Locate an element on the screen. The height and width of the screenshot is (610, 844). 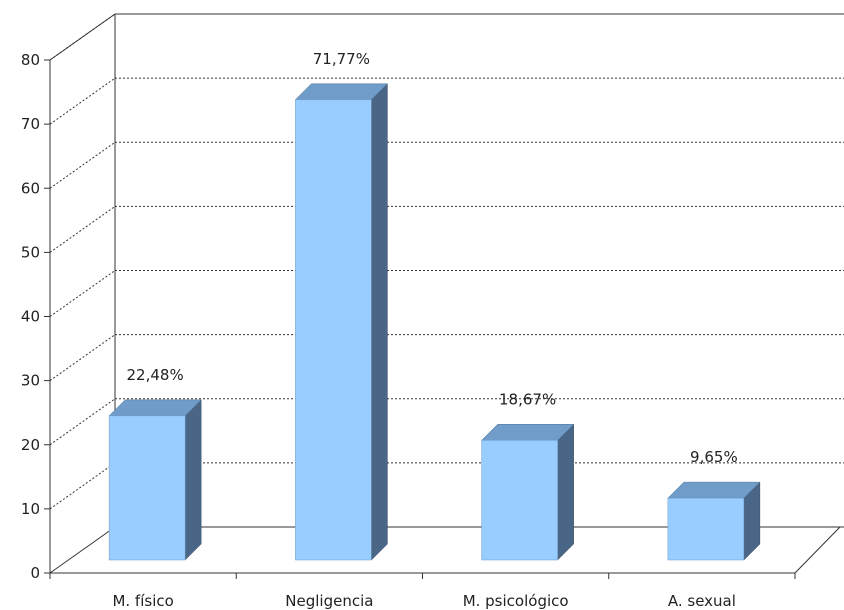
y-tick-label: 0 is located at coordinates (35, 573).